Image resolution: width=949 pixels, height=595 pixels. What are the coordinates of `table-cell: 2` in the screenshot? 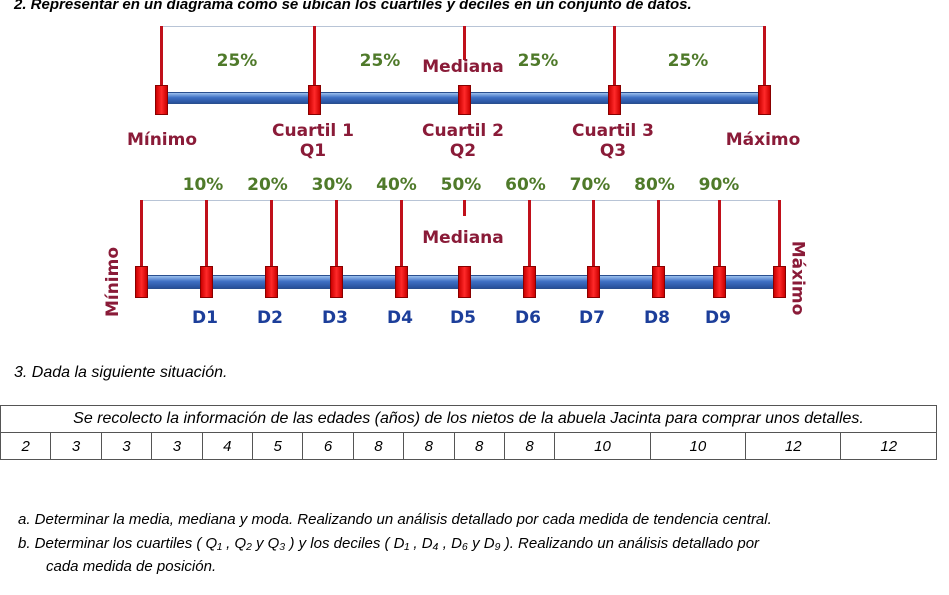 It's located at (26, 446).